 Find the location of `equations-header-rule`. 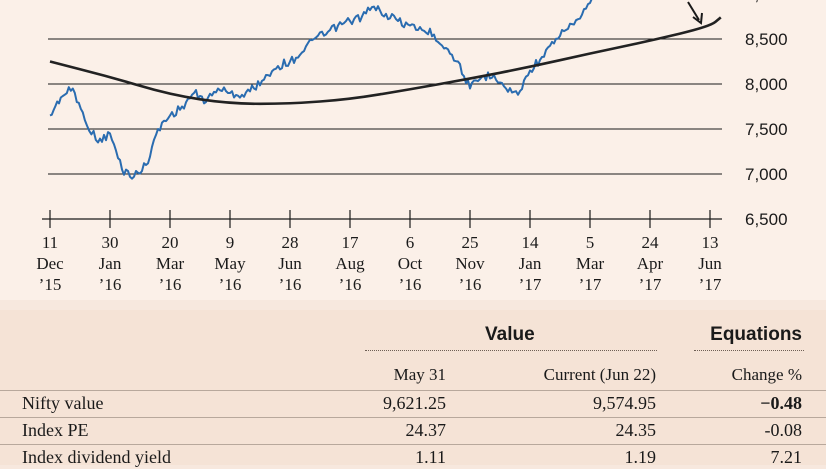

equations-header-rule is located at coordinates (749, 350).